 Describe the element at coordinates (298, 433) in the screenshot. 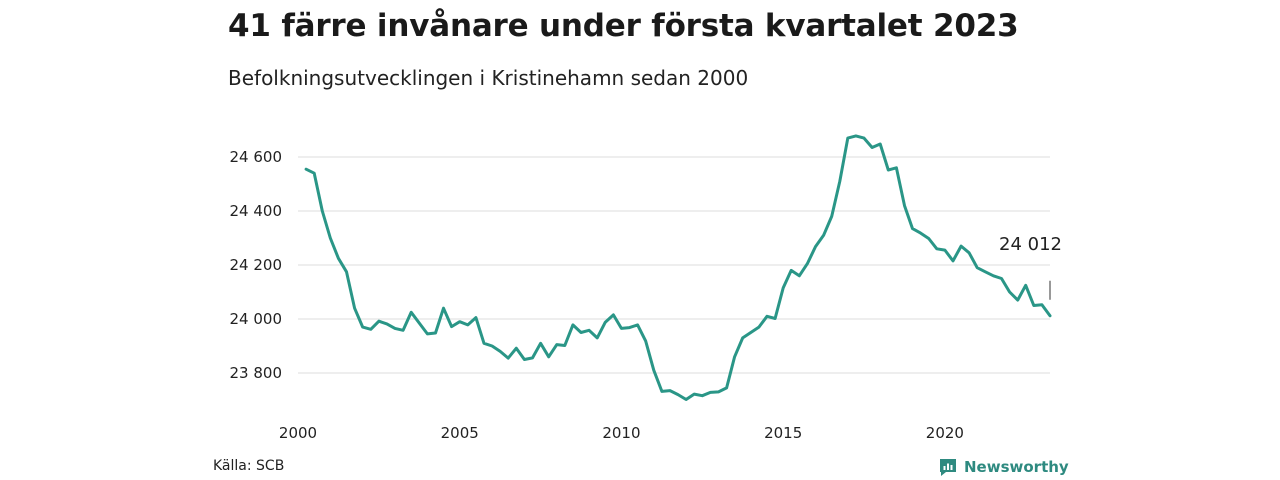

I see `x-tick-label: 2000` at that location.